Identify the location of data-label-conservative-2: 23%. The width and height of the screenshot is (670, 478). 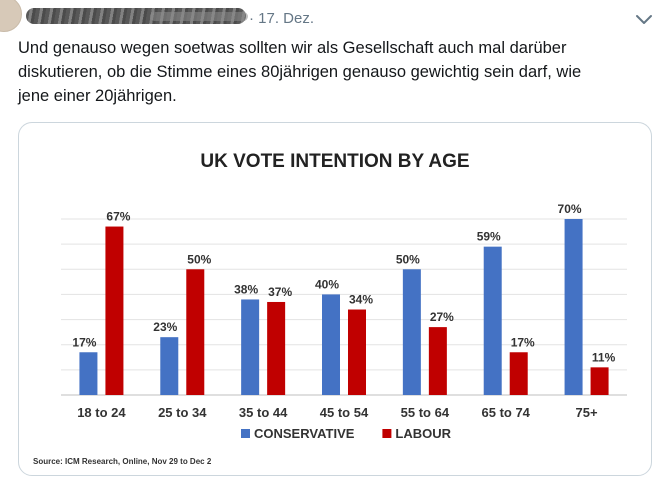
(165, 327).